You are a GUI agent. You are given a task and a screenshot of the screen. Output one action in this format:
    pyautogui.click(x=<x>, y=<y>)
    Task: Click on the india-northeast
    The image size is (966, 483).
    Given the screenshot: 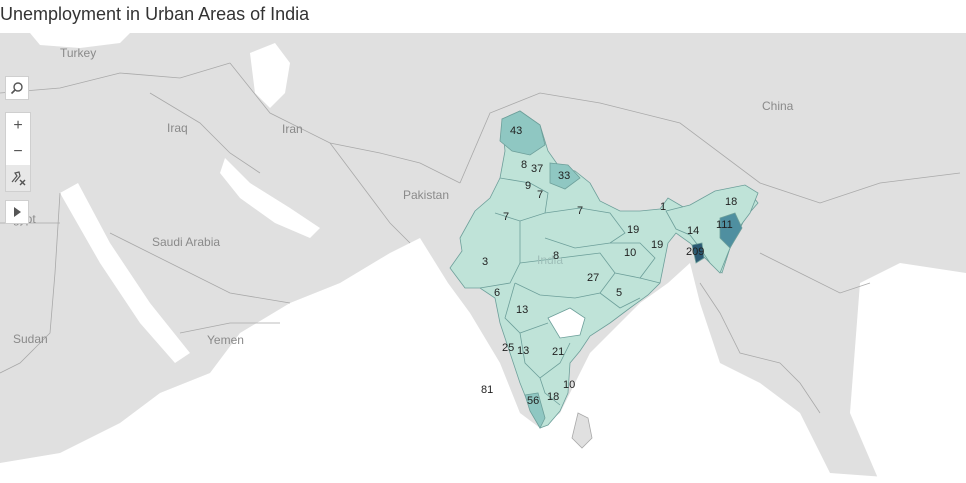 What is the action you would take?
    pyautogui.click(x=712, y=229)
    